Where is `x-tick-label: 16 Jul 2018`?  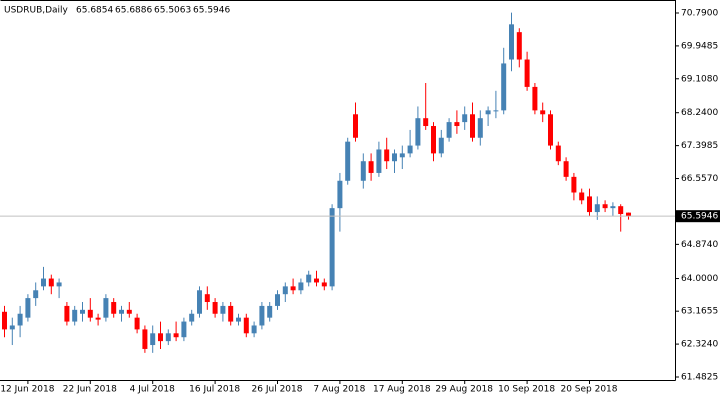 x-tick-label: 16 Jul 2018 is located at coordinates (214, 390).